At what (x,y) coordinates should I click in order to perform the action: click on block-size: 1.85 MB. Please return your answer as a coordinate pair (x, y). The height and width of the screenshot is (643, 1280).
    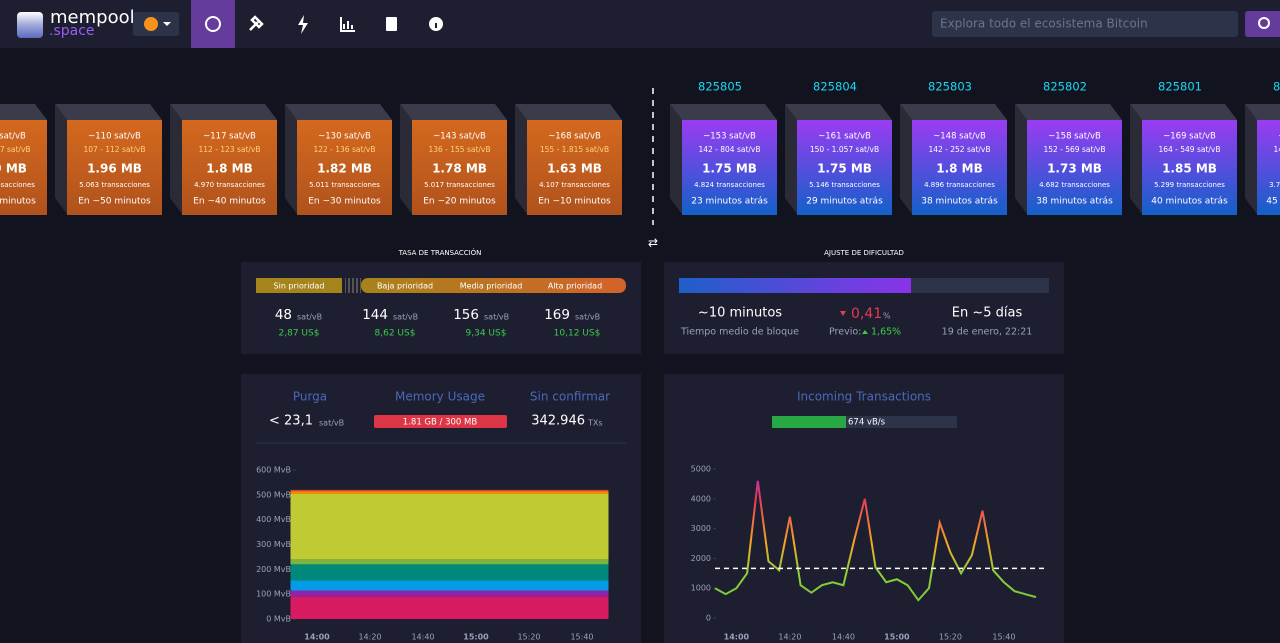
    Looking at the image, I should click on (1189, 169).